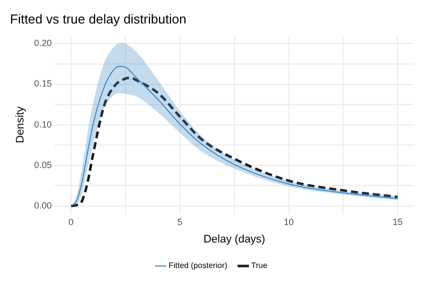 The height and width of the screenshot is (288, 432). I want to click on y-tick-label: 0.10, so click(43, 124).